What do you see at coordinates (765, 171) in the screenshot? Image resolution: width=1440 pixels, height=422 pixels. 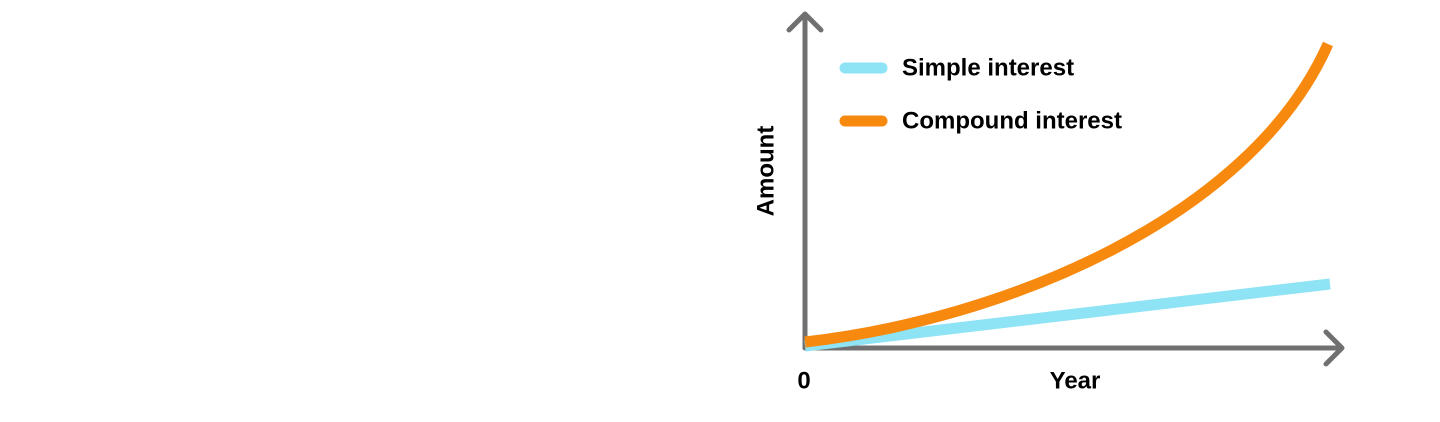 I see `y-axis-label: Amount` at bounding box center [765, 171].